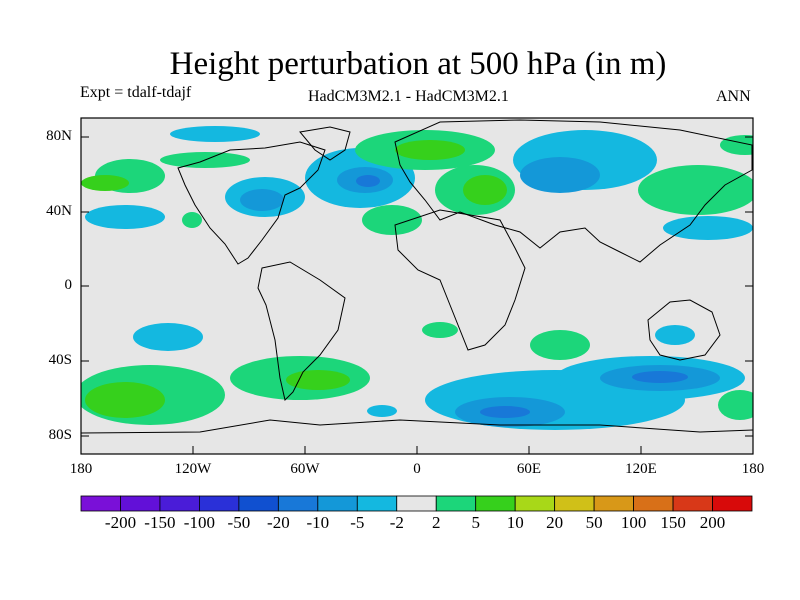 The width and height of the screenshot is (800, 600). Describe the element at coordinates (125, 217) in the screenshot. I see `contour-blue-midlat-pacific` at that location.